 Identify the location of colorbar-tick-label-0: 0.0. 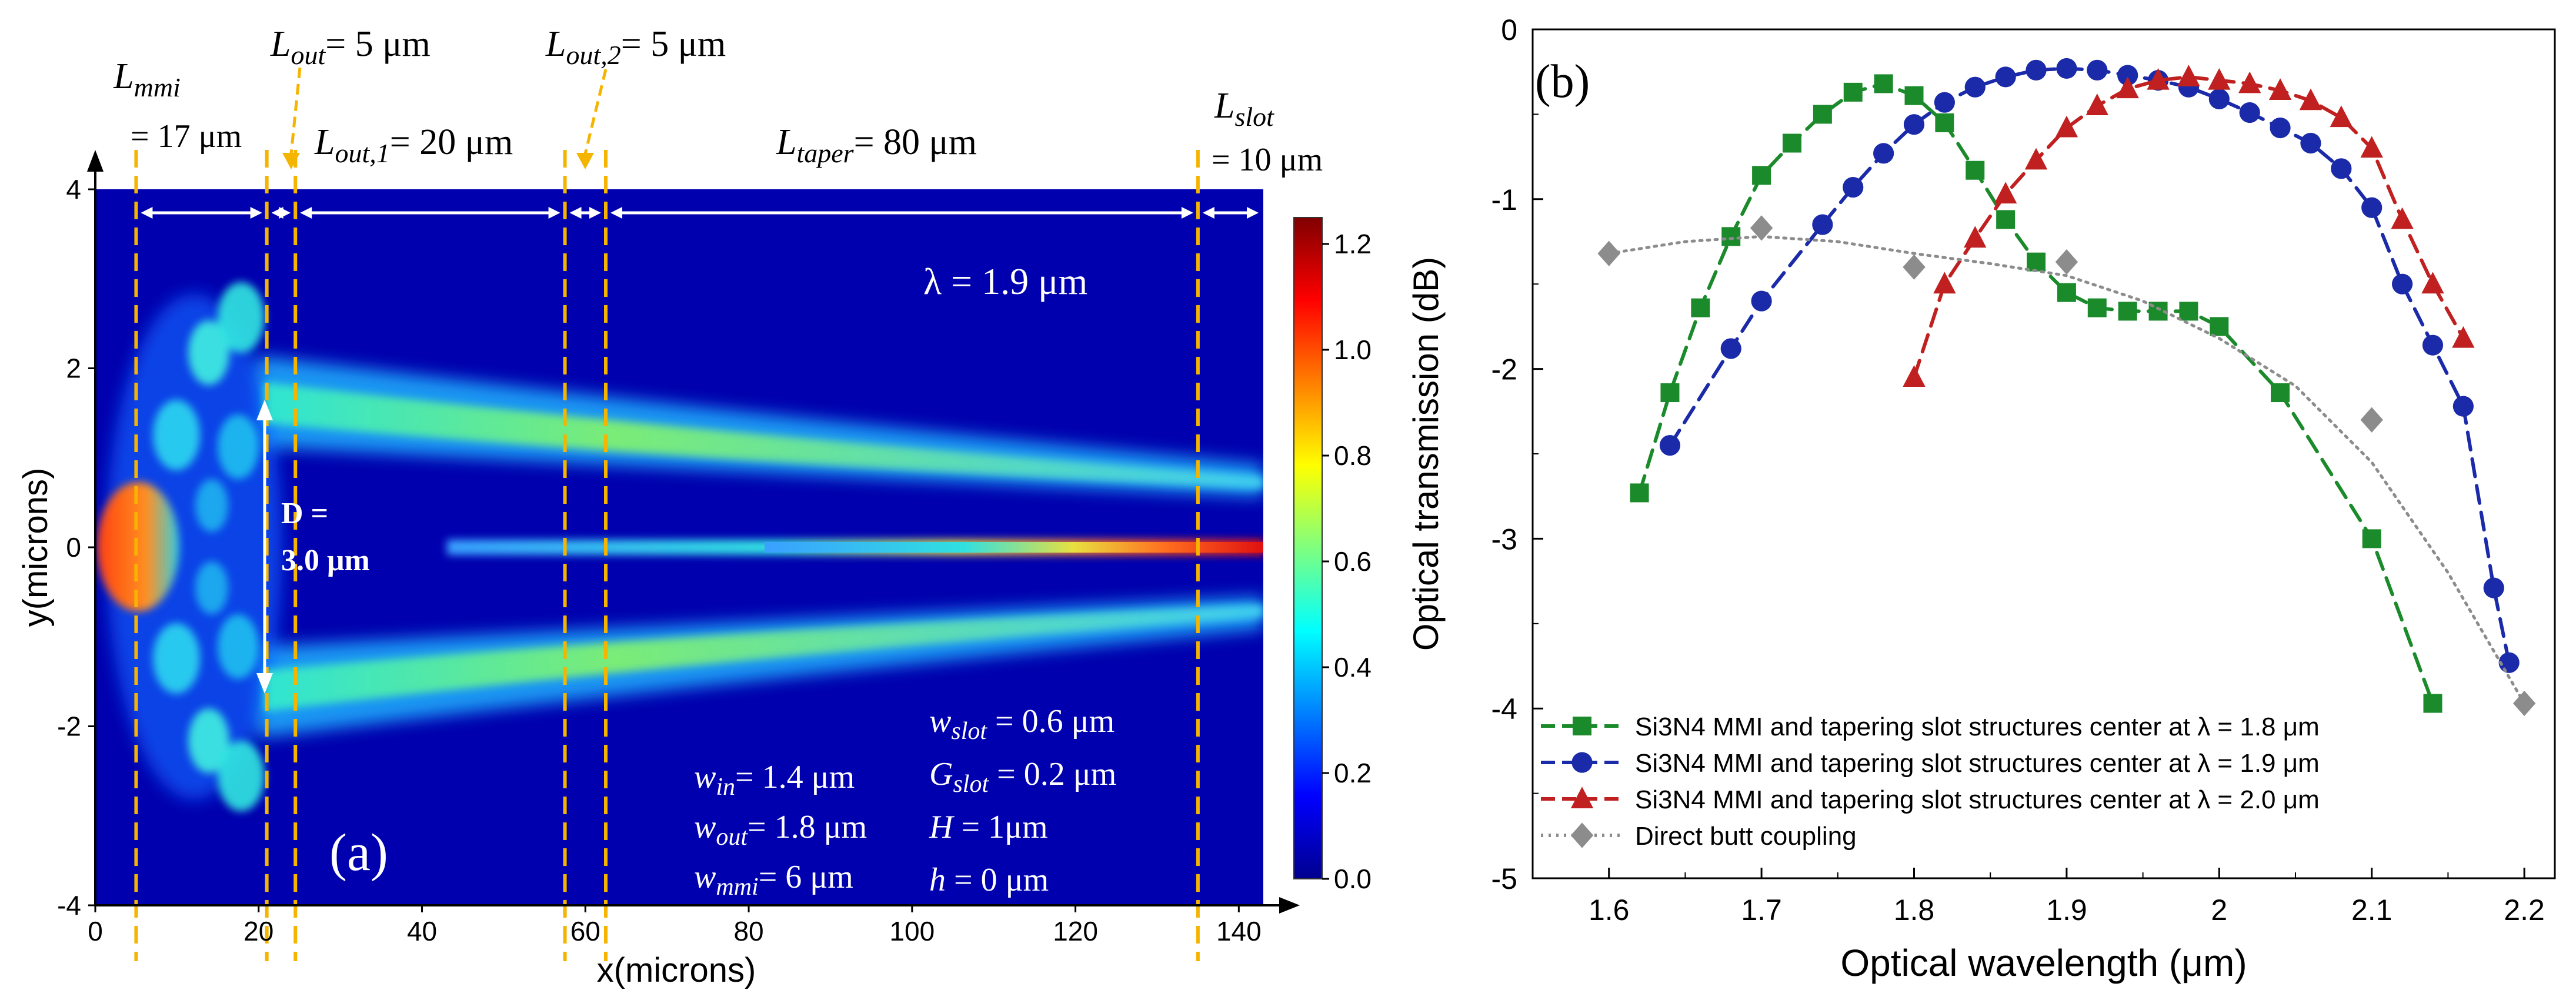
(1353, 879).